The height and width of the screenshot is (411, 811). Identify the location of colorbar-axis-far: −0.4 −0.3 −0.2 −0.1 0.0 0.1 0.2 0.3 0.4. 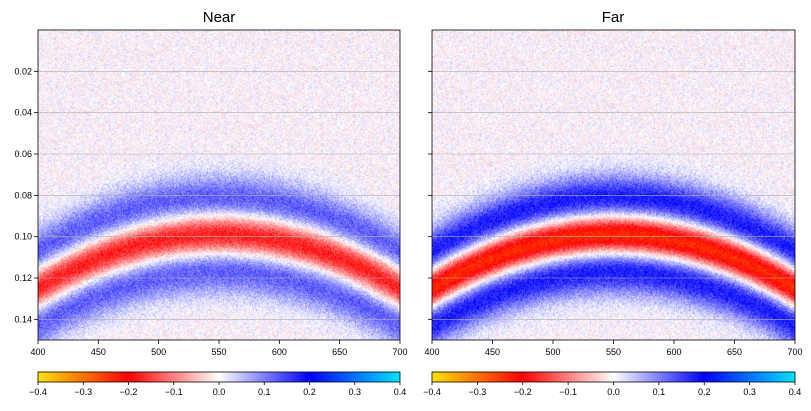
(612, 389).